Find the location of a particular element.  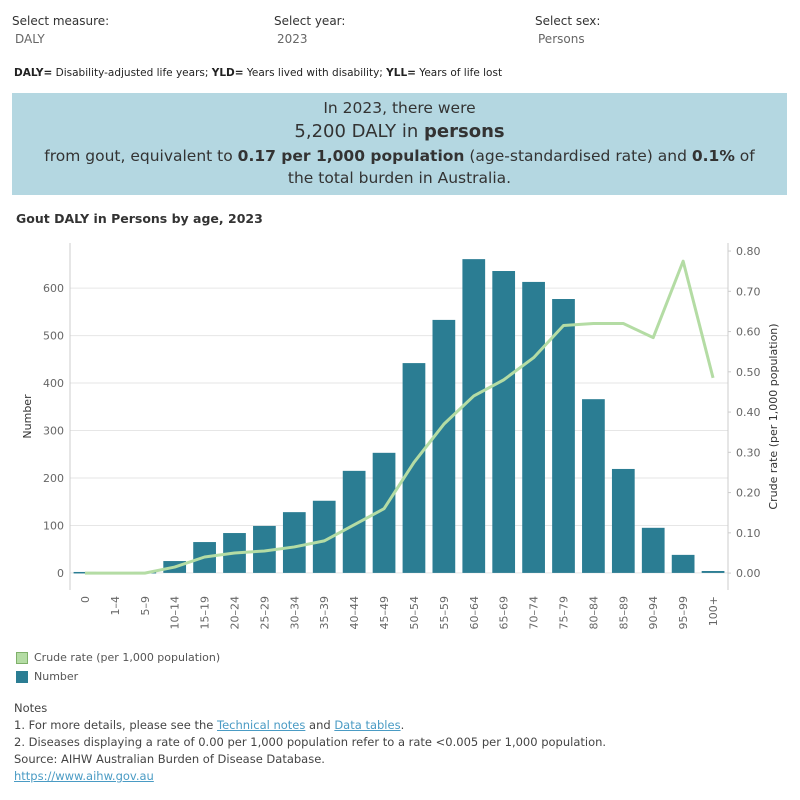

text: Years of life lost is located at coordinates (459, 73).